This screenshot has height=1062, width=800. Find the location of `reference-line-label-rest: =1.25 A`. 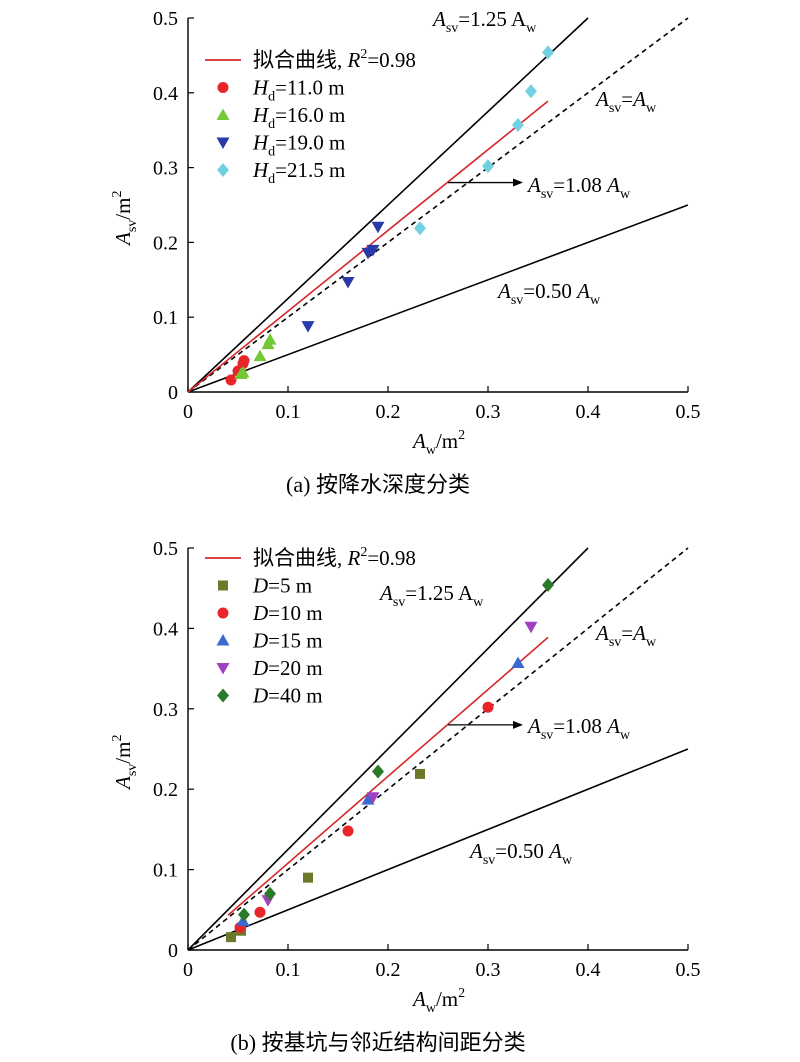

reference-line-label-rest: =1.25 A is located at coordinates (492, 19).